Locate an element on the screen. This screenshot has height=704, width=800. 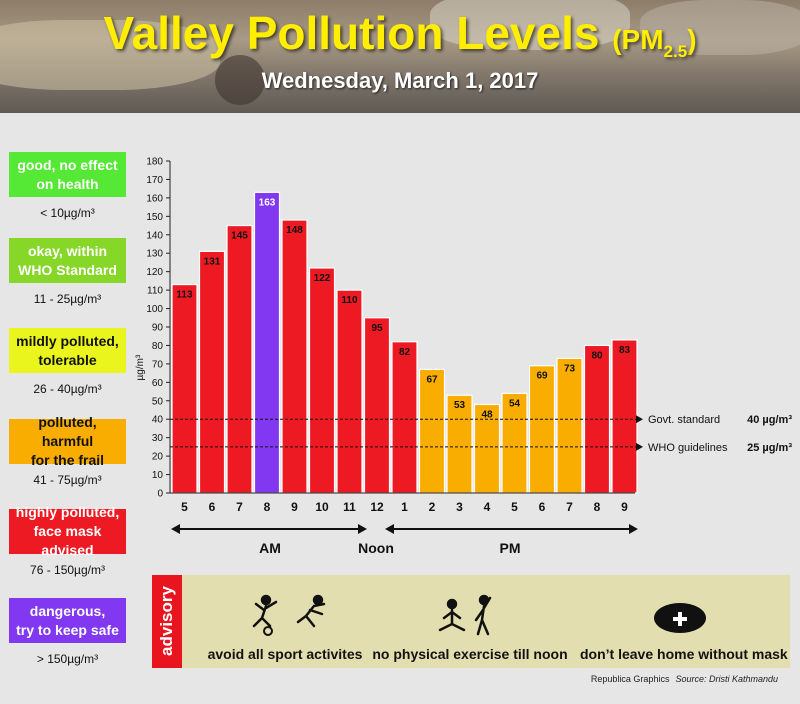
y-tick-label: 160 is located at coordinates (154, 198).